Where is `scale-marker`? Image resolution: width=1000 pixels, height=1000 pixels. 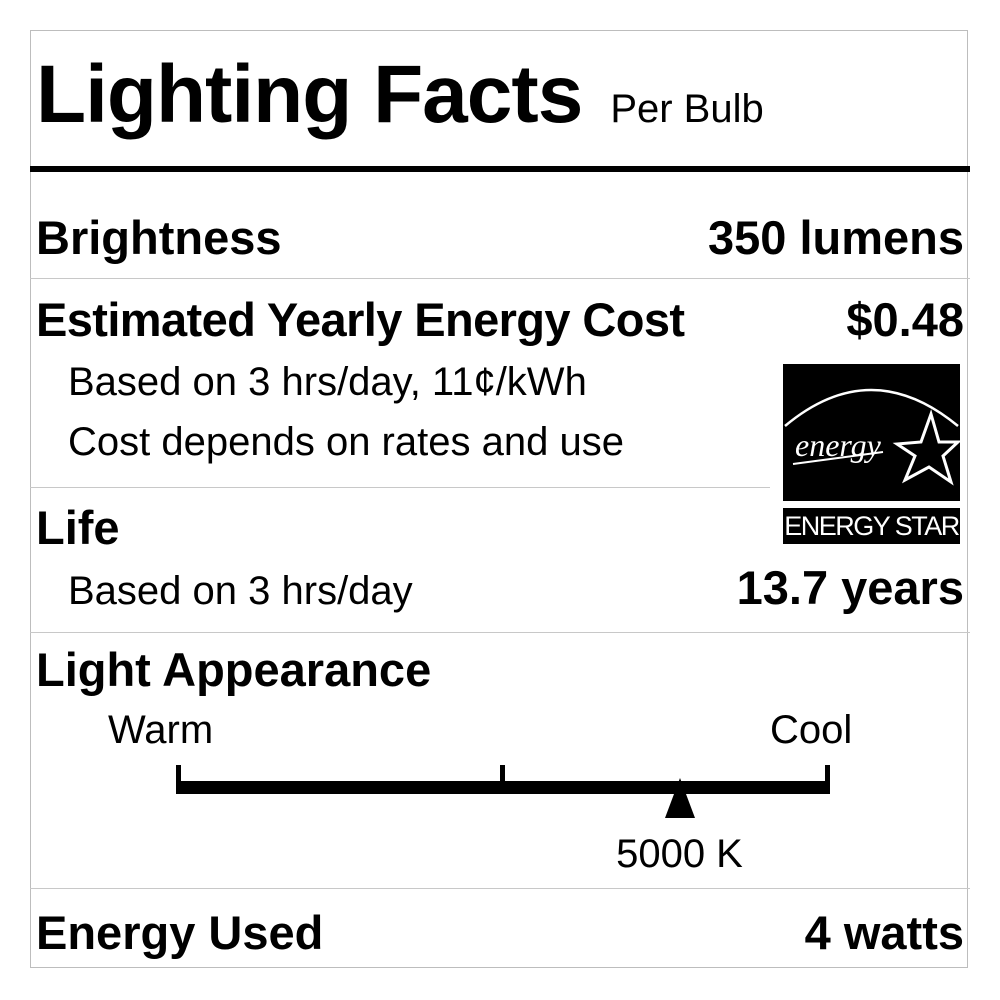
scale-marker is located at coordinates (679, 798).